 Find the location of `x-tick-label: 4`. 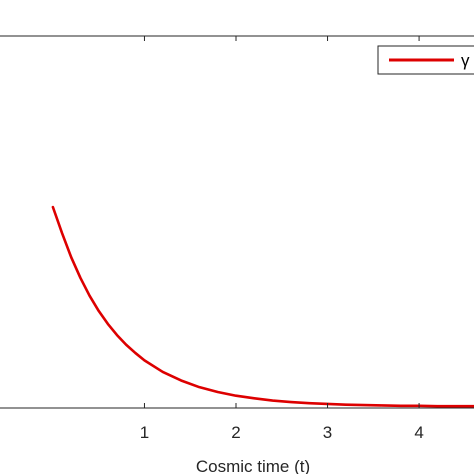

x-tick-label: 4 is located at coordinates (418, 432).